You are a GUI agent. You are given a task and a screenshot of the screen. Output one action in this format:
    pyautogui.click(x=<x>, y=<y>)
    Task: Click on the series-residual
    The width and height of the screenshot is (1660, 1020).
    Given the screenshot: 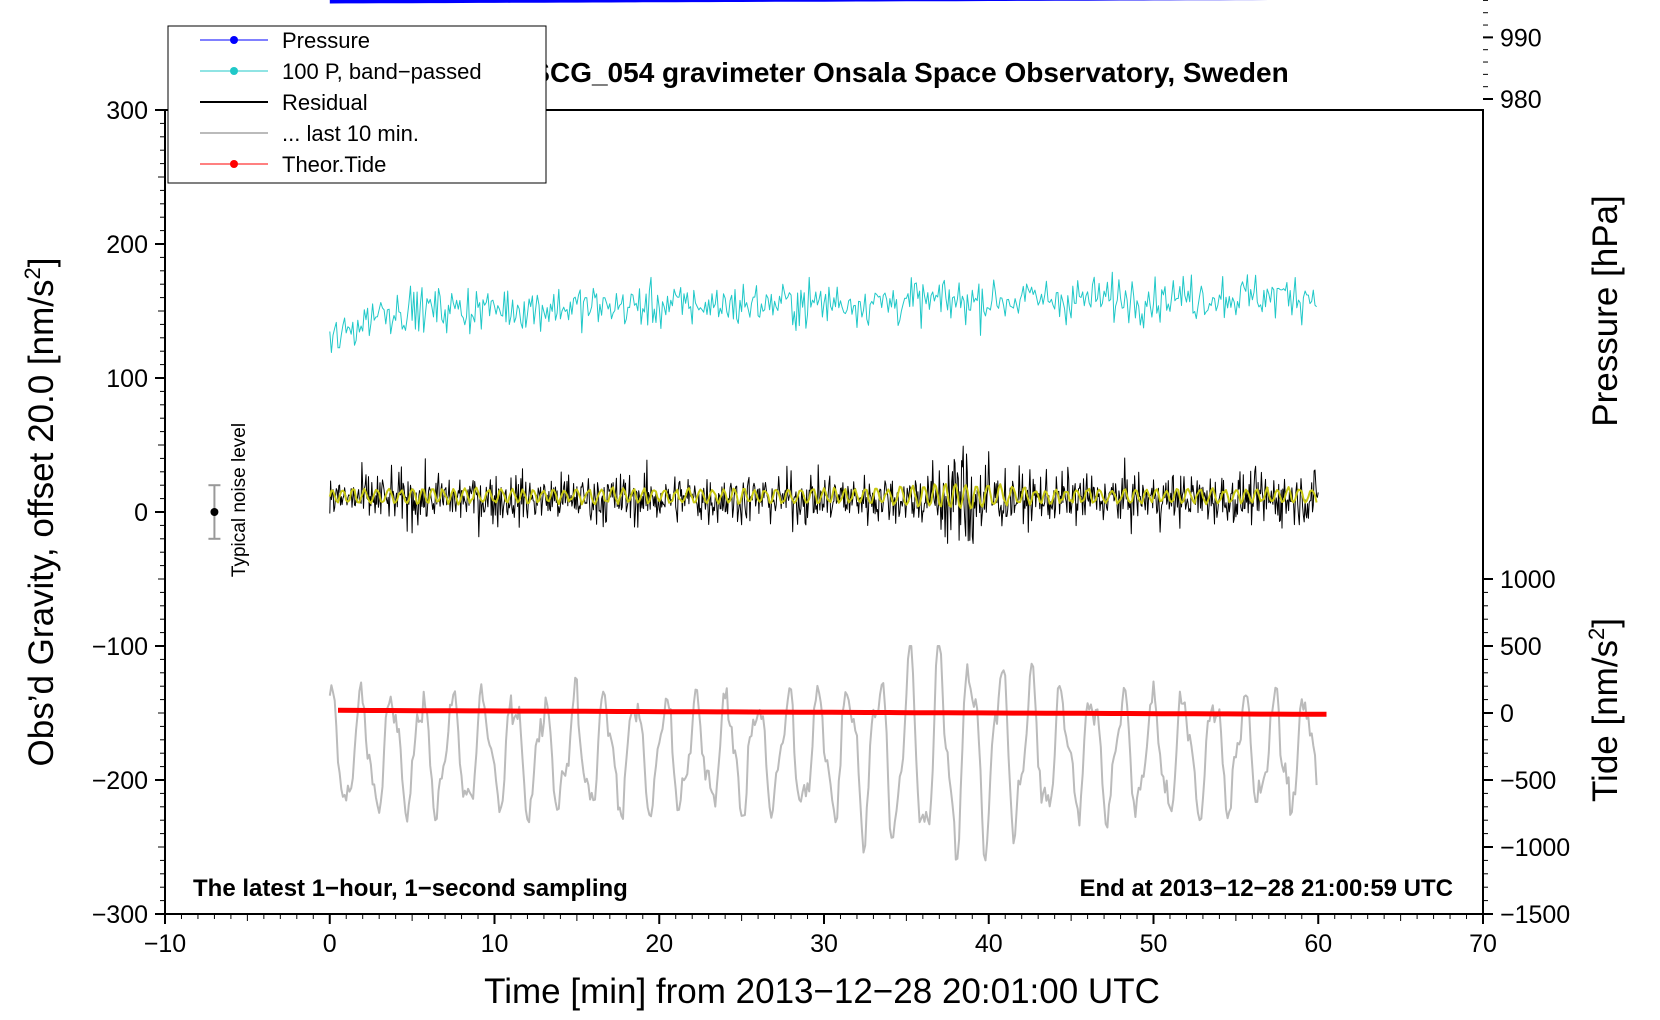 What is the action you would take?
    pyautogui.click(x=824, y=494)
    